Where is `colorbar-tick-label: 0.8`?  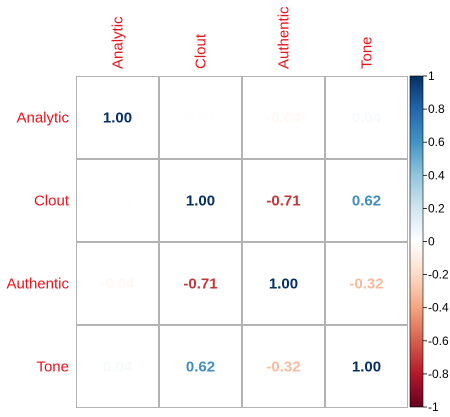 colorbar-tick-label: 0.8 is located at coordinates (436, 109).